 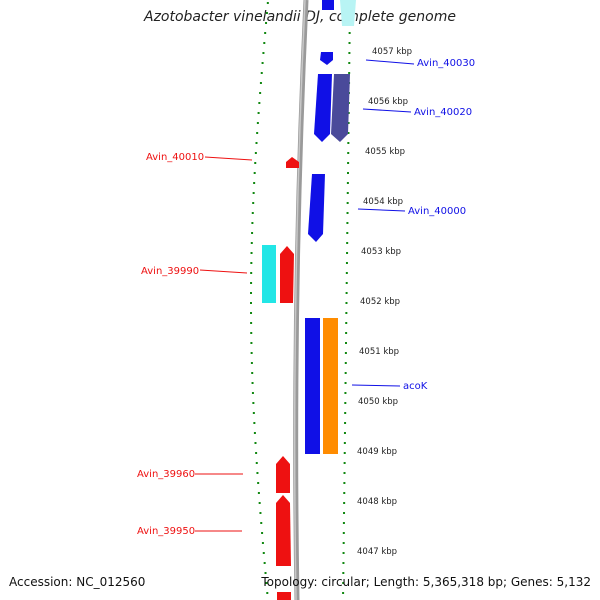 I want to click on scale-tick-label: 4057 kbp, so click(x=392, y=52).